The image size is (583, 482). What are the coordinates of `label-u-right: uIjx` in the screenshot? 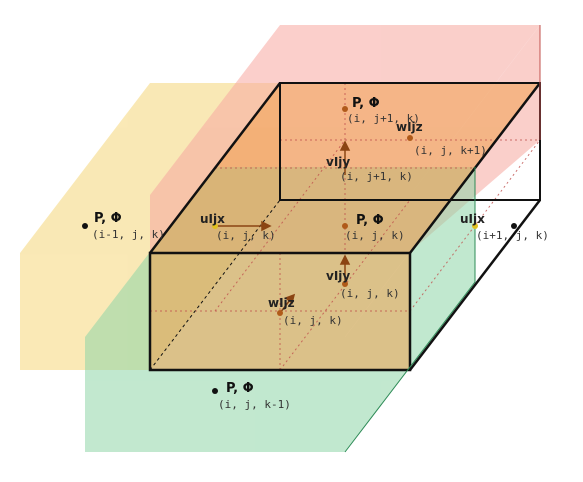 It's located at (472, 219).